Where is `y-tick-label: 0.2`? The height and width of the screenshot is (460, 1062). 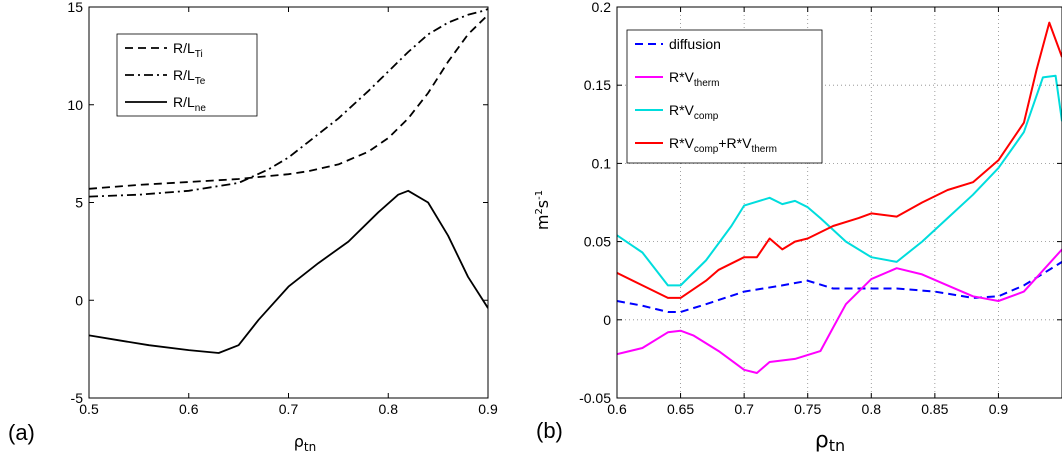
y-tick-label: 0.2 is located at coordinates (602, 7).